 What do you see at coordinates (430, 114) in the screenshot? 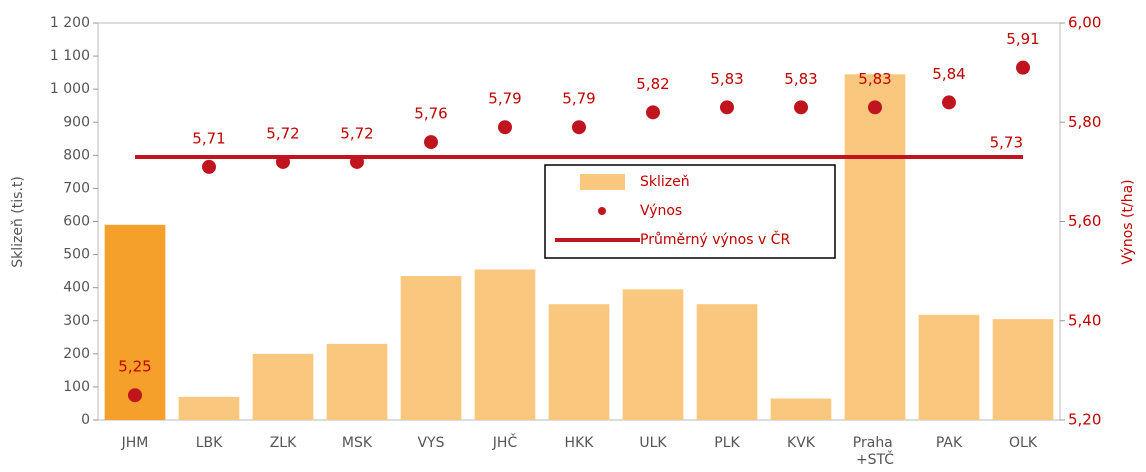
I see `data-label: 5,76` at bounding box center [430, 114].